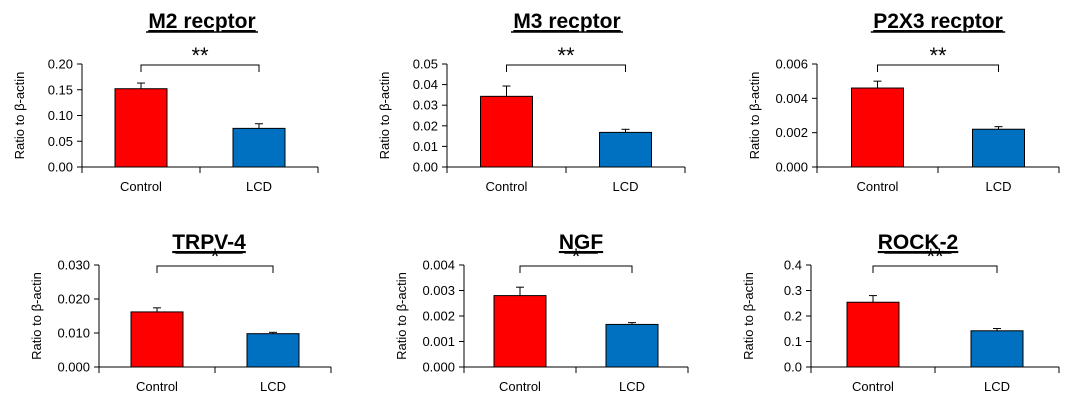 This screenshot has width=1080, height=413. What do you see at coordinates (73, 333) in the screenshot?
I see `y-tick-label: 0.010` at bounding box center [73, 333].